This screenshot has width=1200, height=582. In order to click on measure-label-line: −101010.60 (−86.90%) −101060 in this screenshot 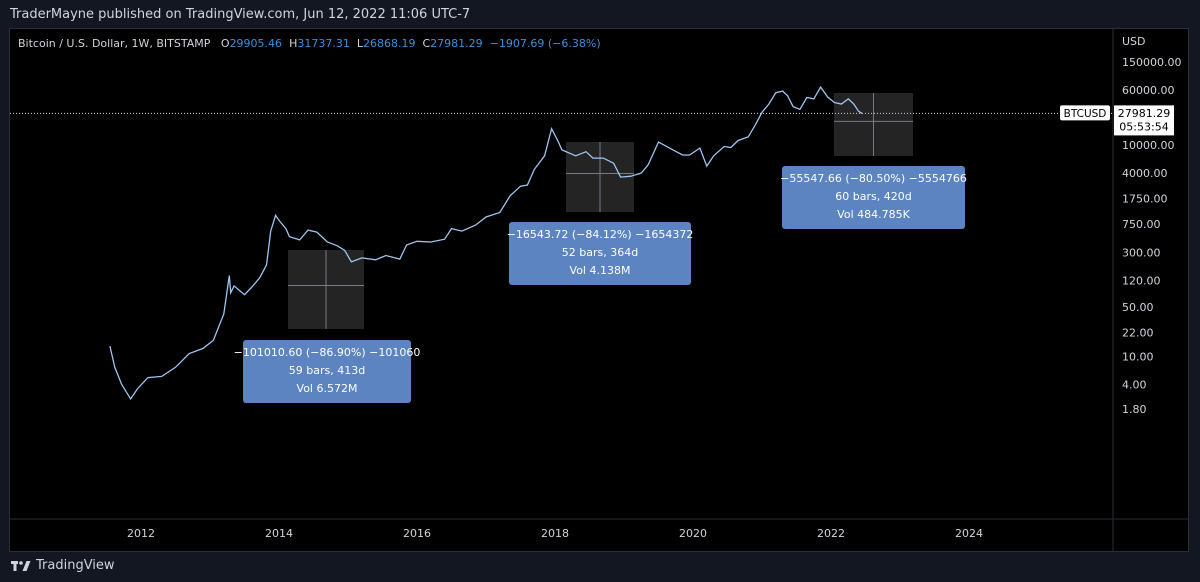, I will do `click(327, 352)`.